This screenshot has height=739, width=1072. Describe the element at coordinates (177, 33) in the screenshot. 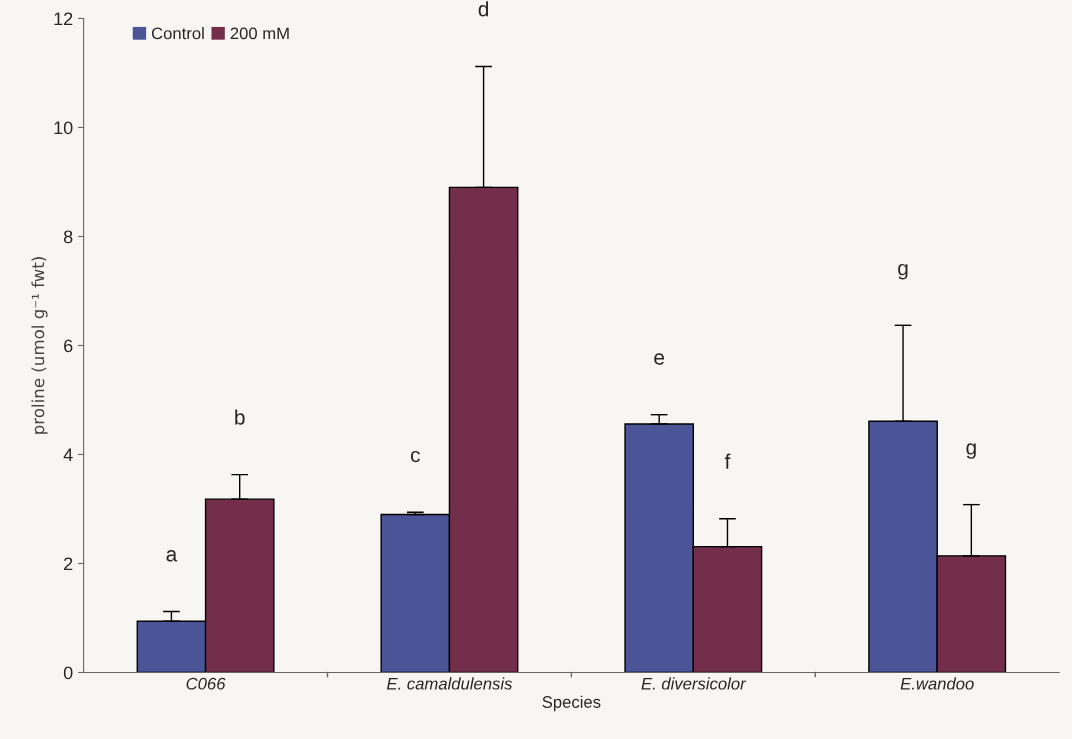

I see `legend-label: Control` at that location.